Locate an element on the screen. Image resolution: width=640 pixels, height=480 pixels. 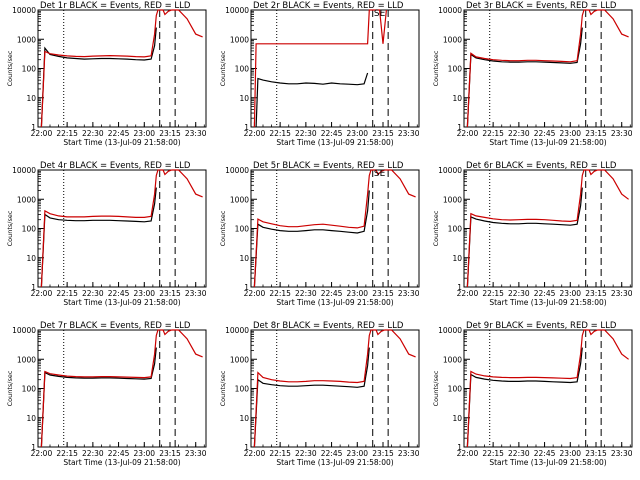
panel-title: Det 2r BLACK = Events, RED = LLD is located at coordinates (328, 6).